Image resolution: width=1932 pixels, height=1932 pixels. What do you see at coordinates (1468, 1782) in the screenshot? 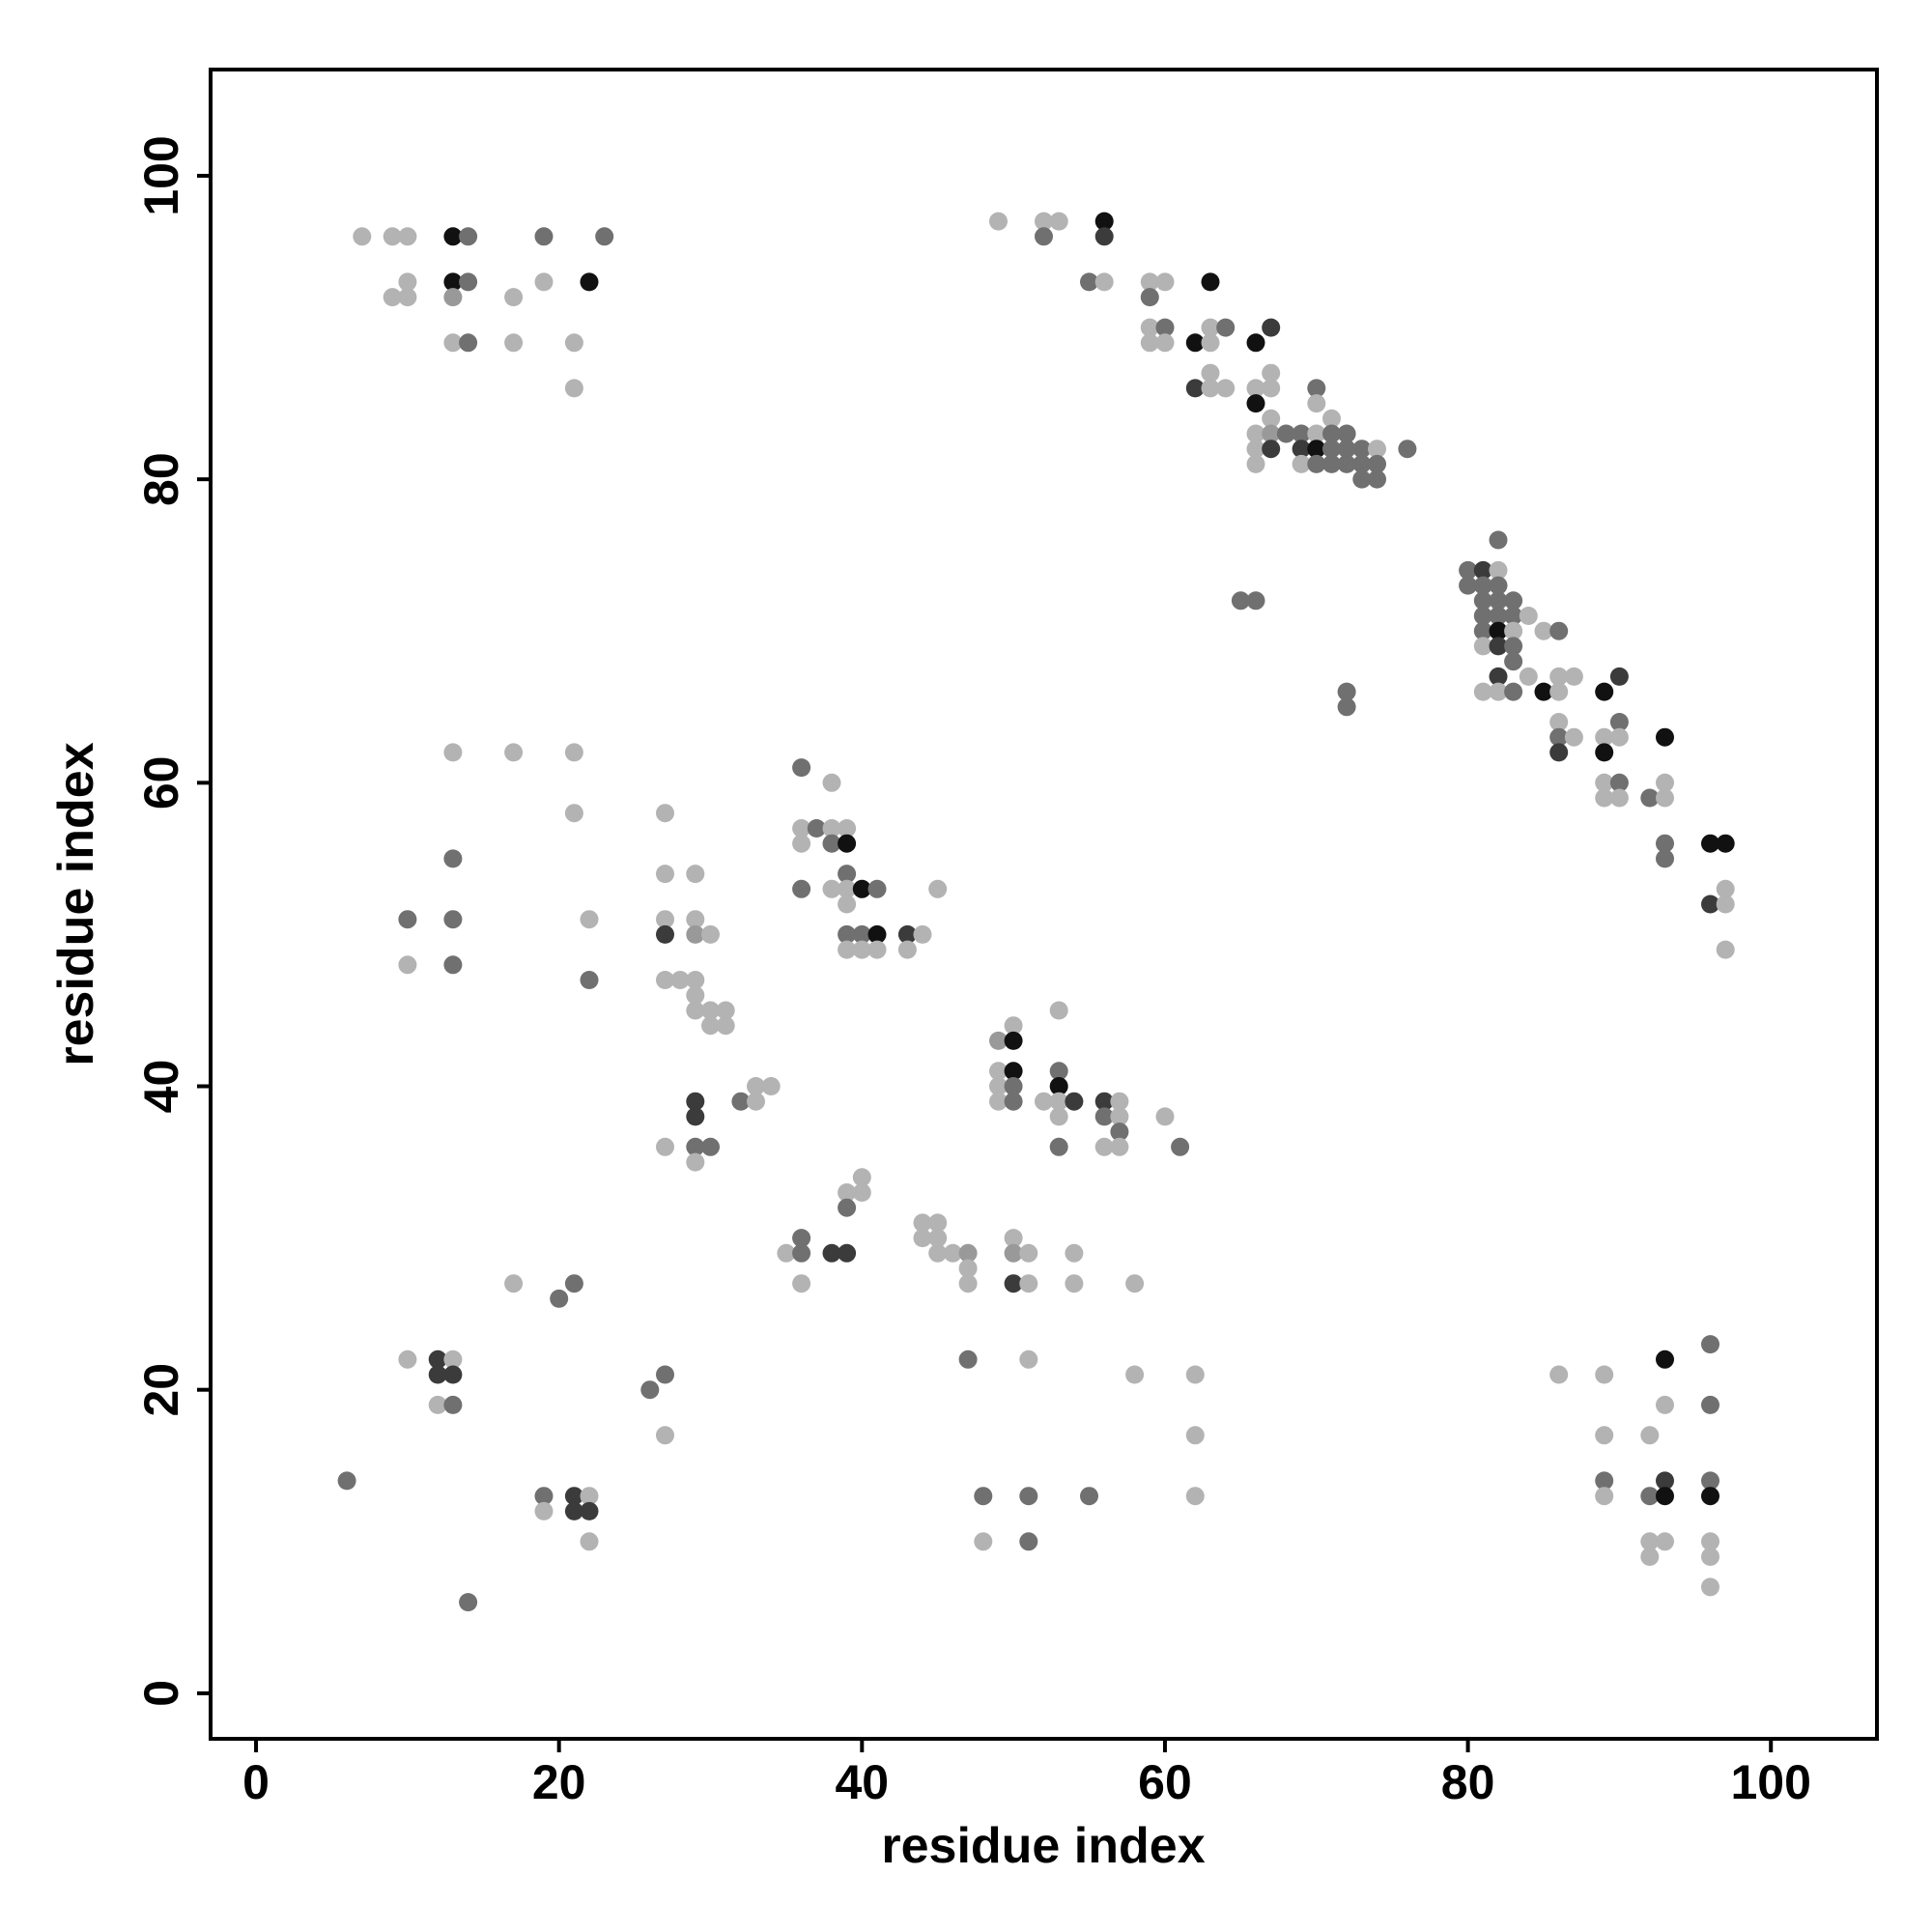
I see `x-tick-label: 80` at bounding box center [1468, 1782].